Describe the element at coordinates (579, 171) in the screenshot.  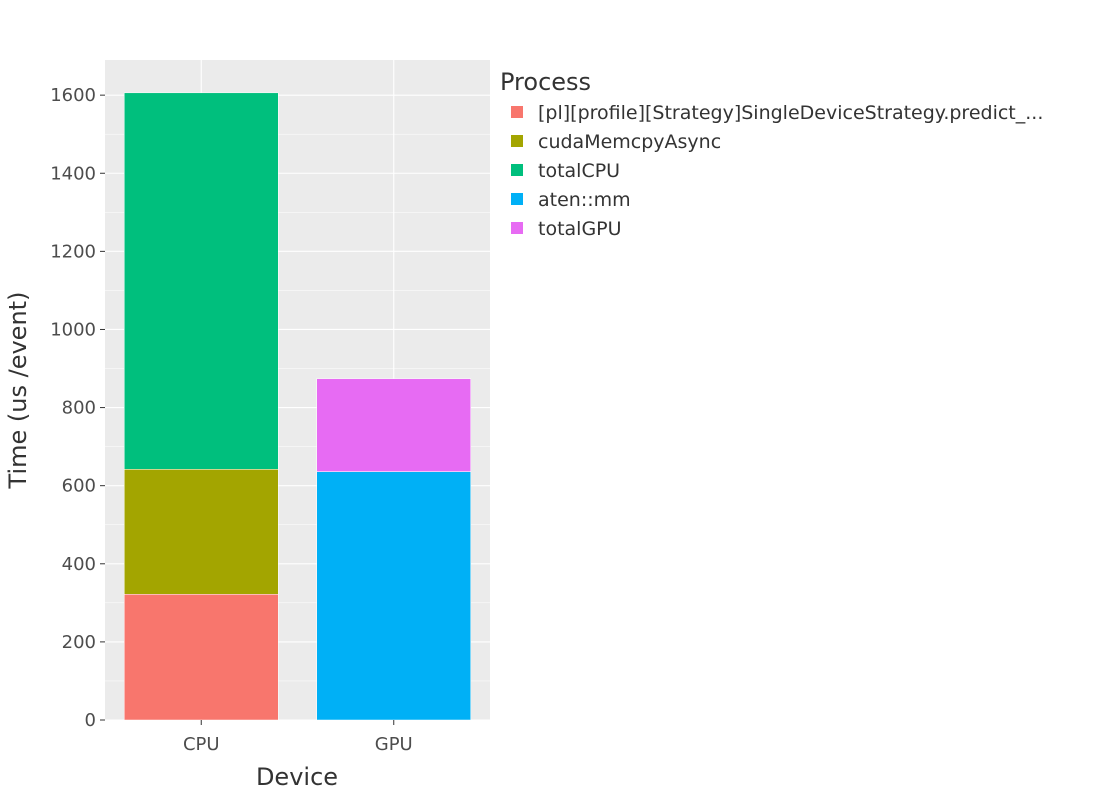
I see `legend-label: totalCPU` at that location.